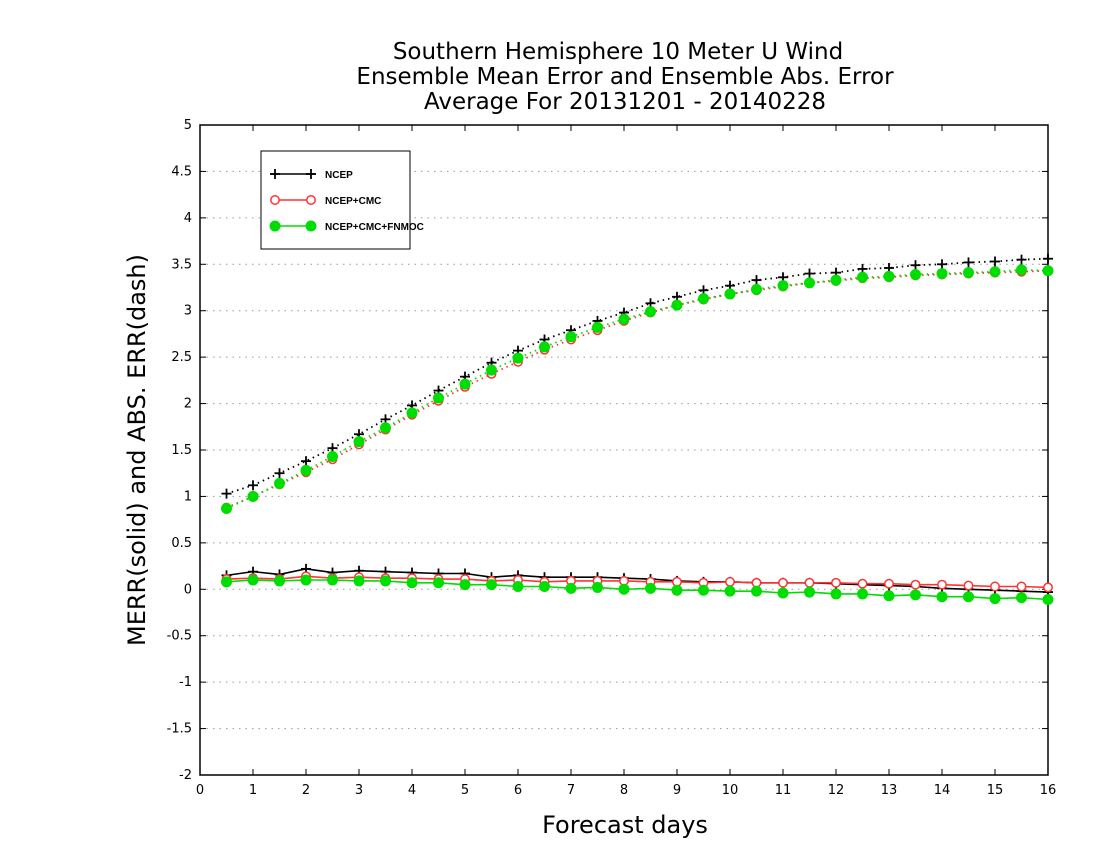  Describe the element at coordinates (518, 790) in the screenshot. I see `x-tick-label: 6` at that location.